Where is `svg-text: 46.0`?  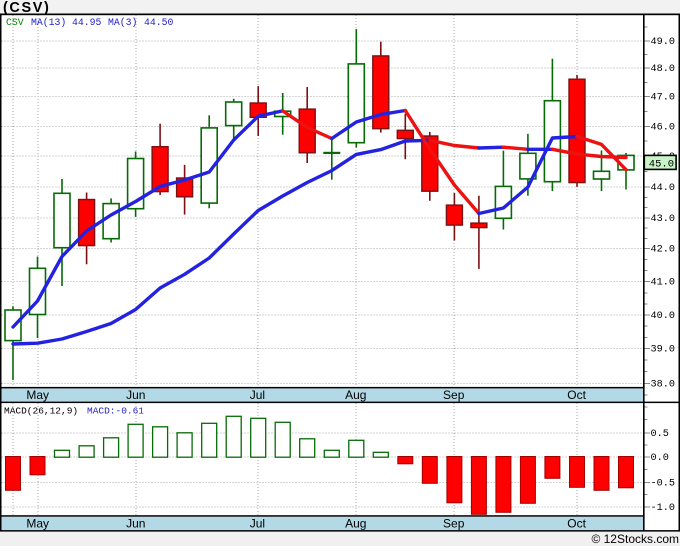 svg-text: 46.0 is located at coordinates (663, 127).